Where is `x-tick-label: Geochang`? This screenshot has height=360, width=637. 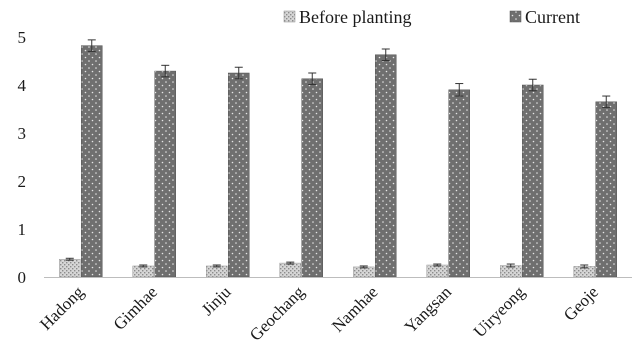
x-tick-label: Geochang is located at coordinates (277, 313).